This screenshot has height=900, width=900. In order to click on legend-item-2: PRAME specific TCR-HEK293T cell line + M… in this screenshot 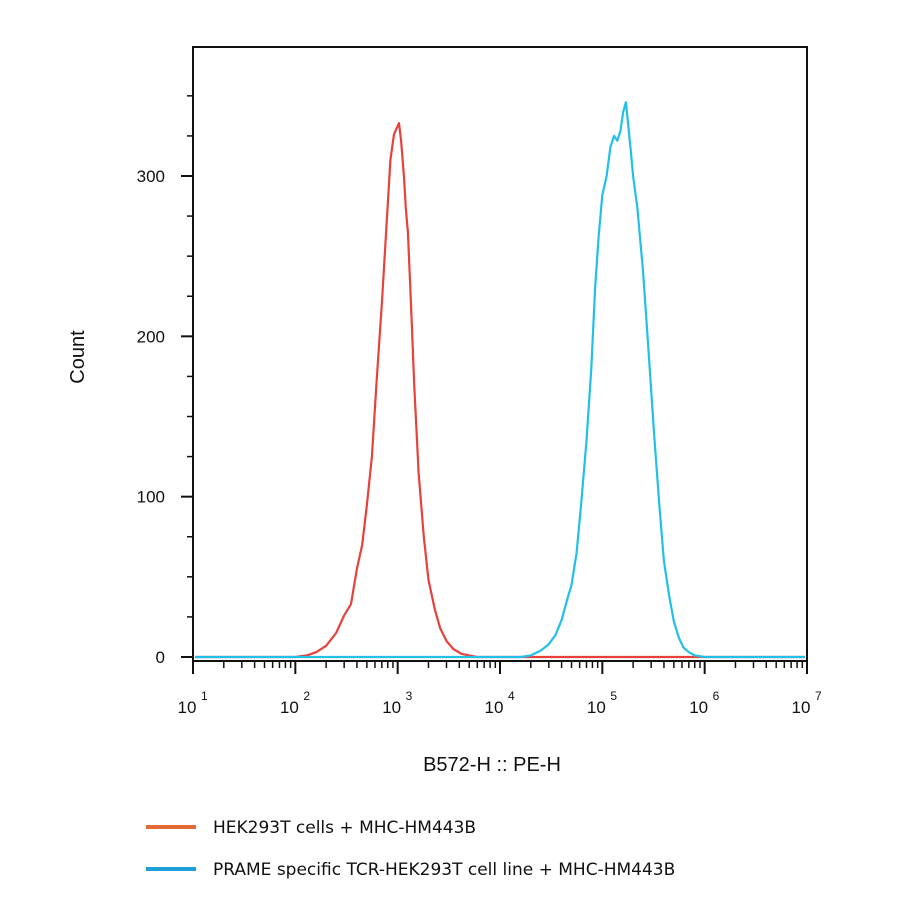, I will do `click(410, 870)`.